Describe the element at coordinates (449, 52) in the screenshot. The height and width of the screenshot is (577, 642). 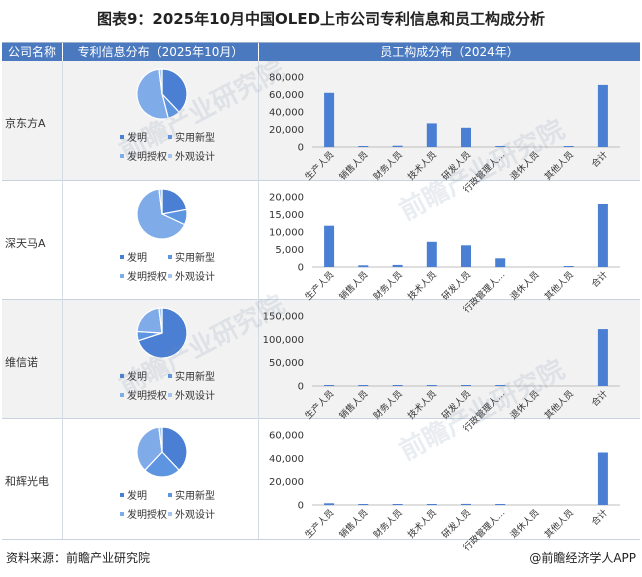
I see `header-staff: 员工构成分布（2024年）` at that location.